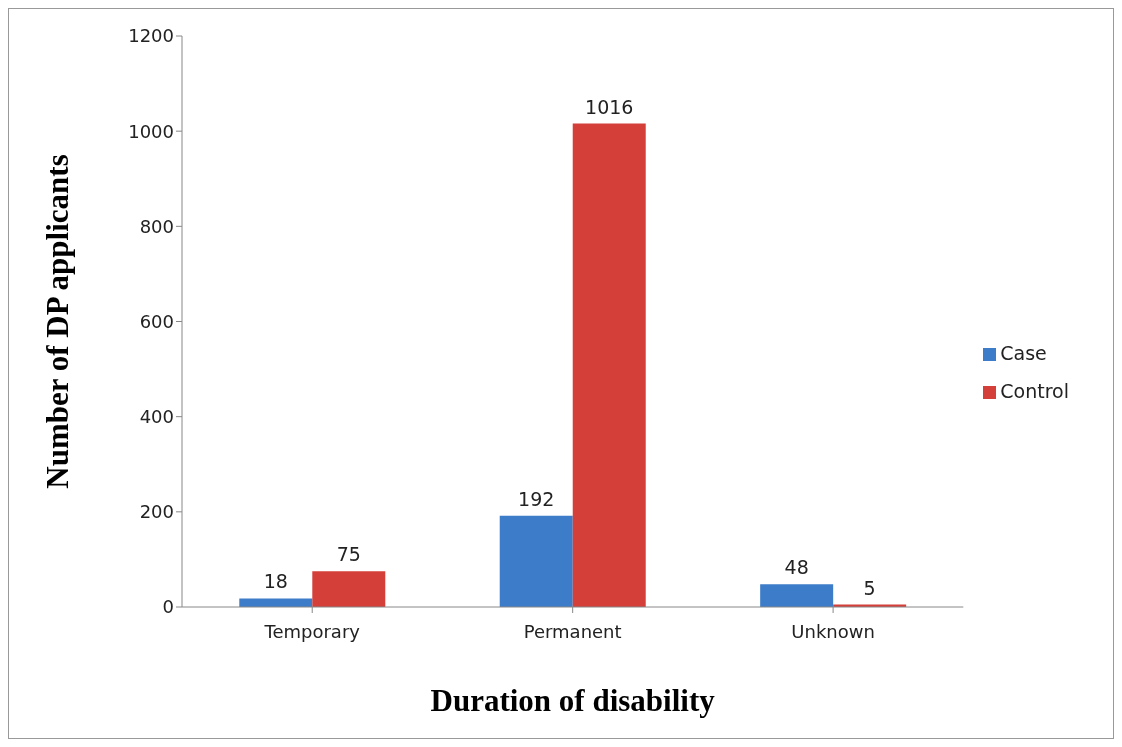 Image resolution: width=1122 pixels, height=747 pixels. Describe the element at coordinates (312, 631) in the screenshot. I see `x-tick-label: Temporary` at that location.